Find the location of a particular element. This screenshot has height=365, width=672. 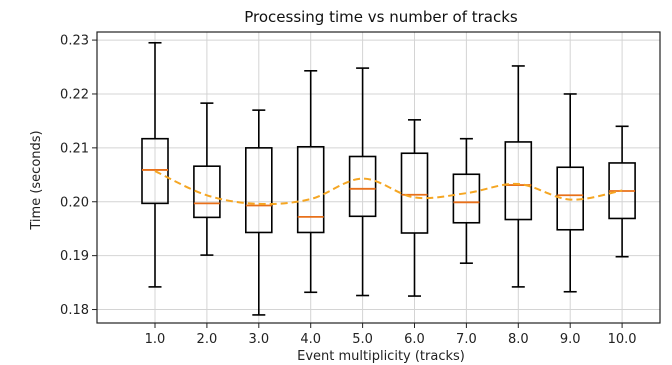

chart-title: Processing time vs number of tracks is located at coordinates (381, 17).